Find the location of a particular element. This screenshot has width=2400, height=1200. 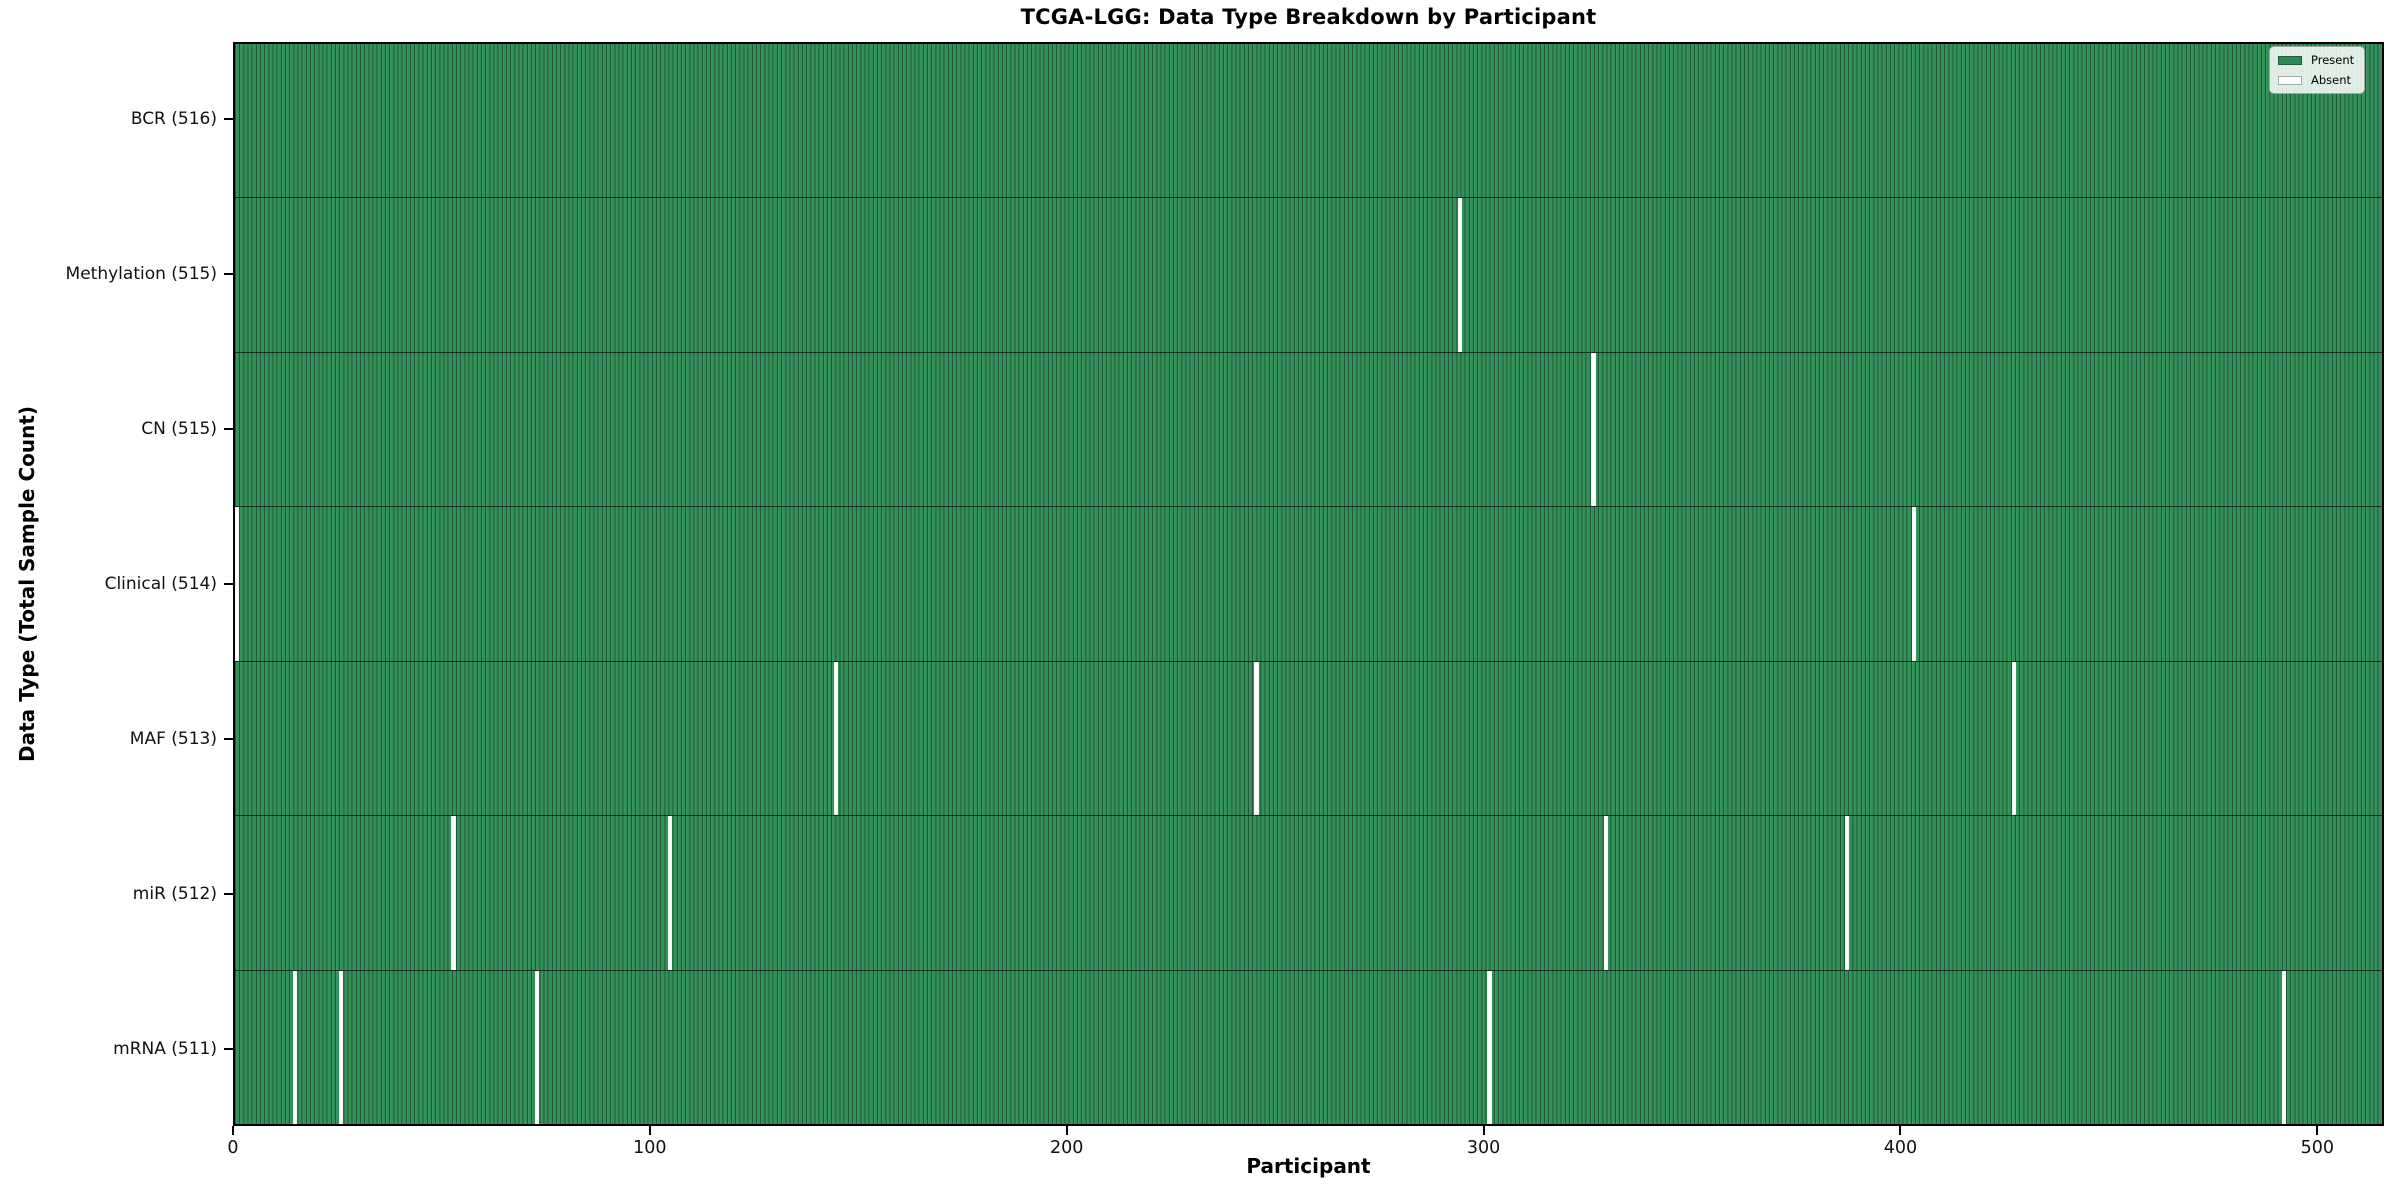

y-tick-mark-BCR is located at coordinates (228, 119).